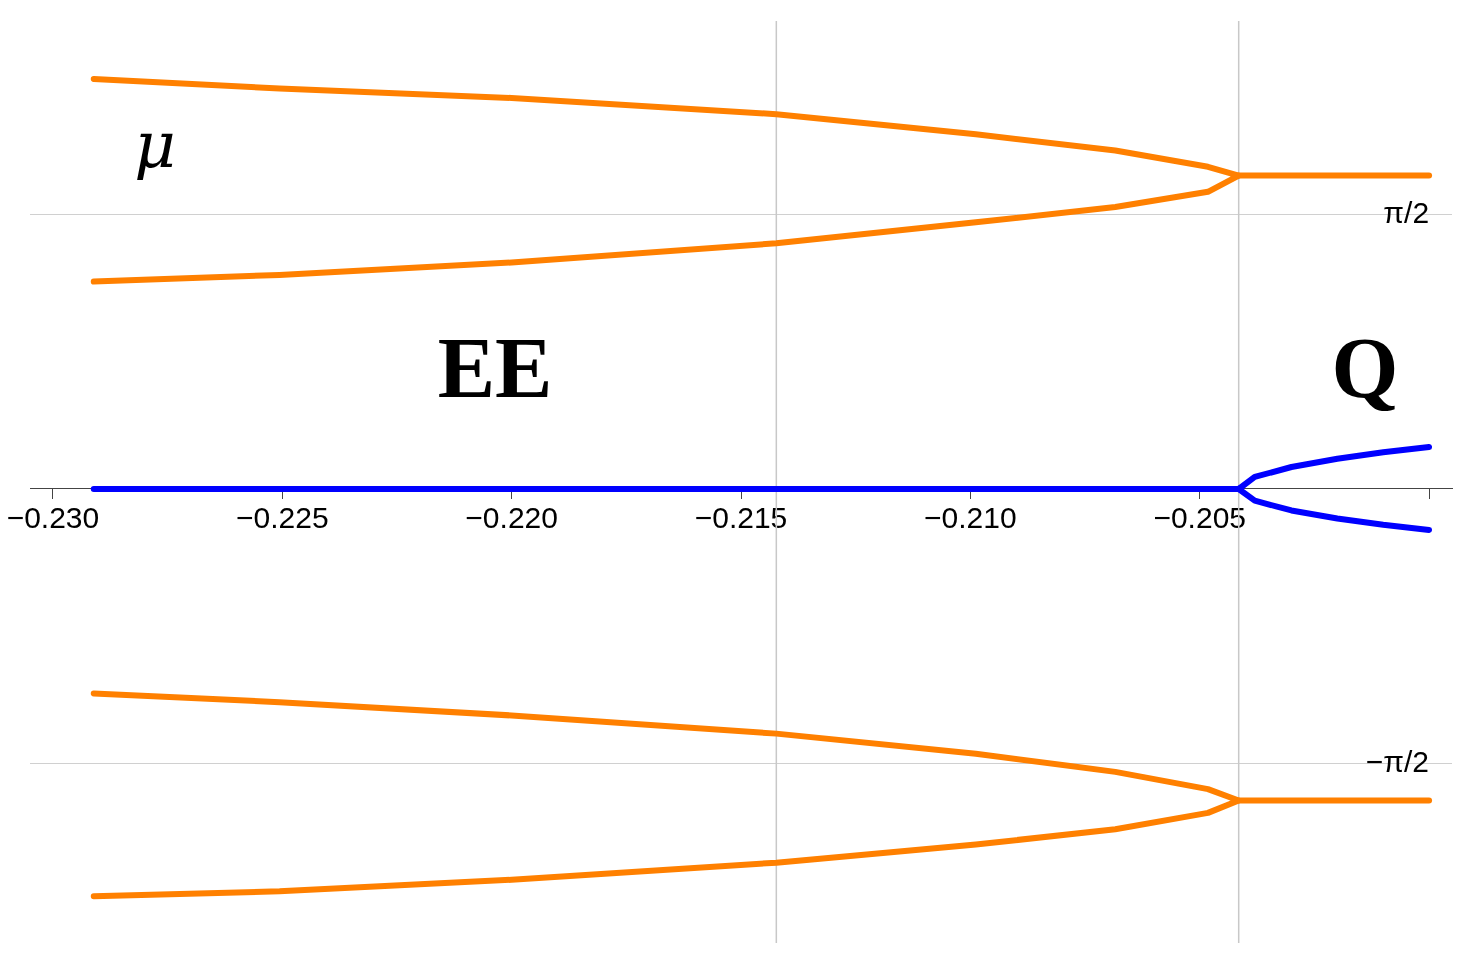  Describe the element at coordinates (1397, 761) in the screenshot. I see `y-tick-label: −π/2` at that location.